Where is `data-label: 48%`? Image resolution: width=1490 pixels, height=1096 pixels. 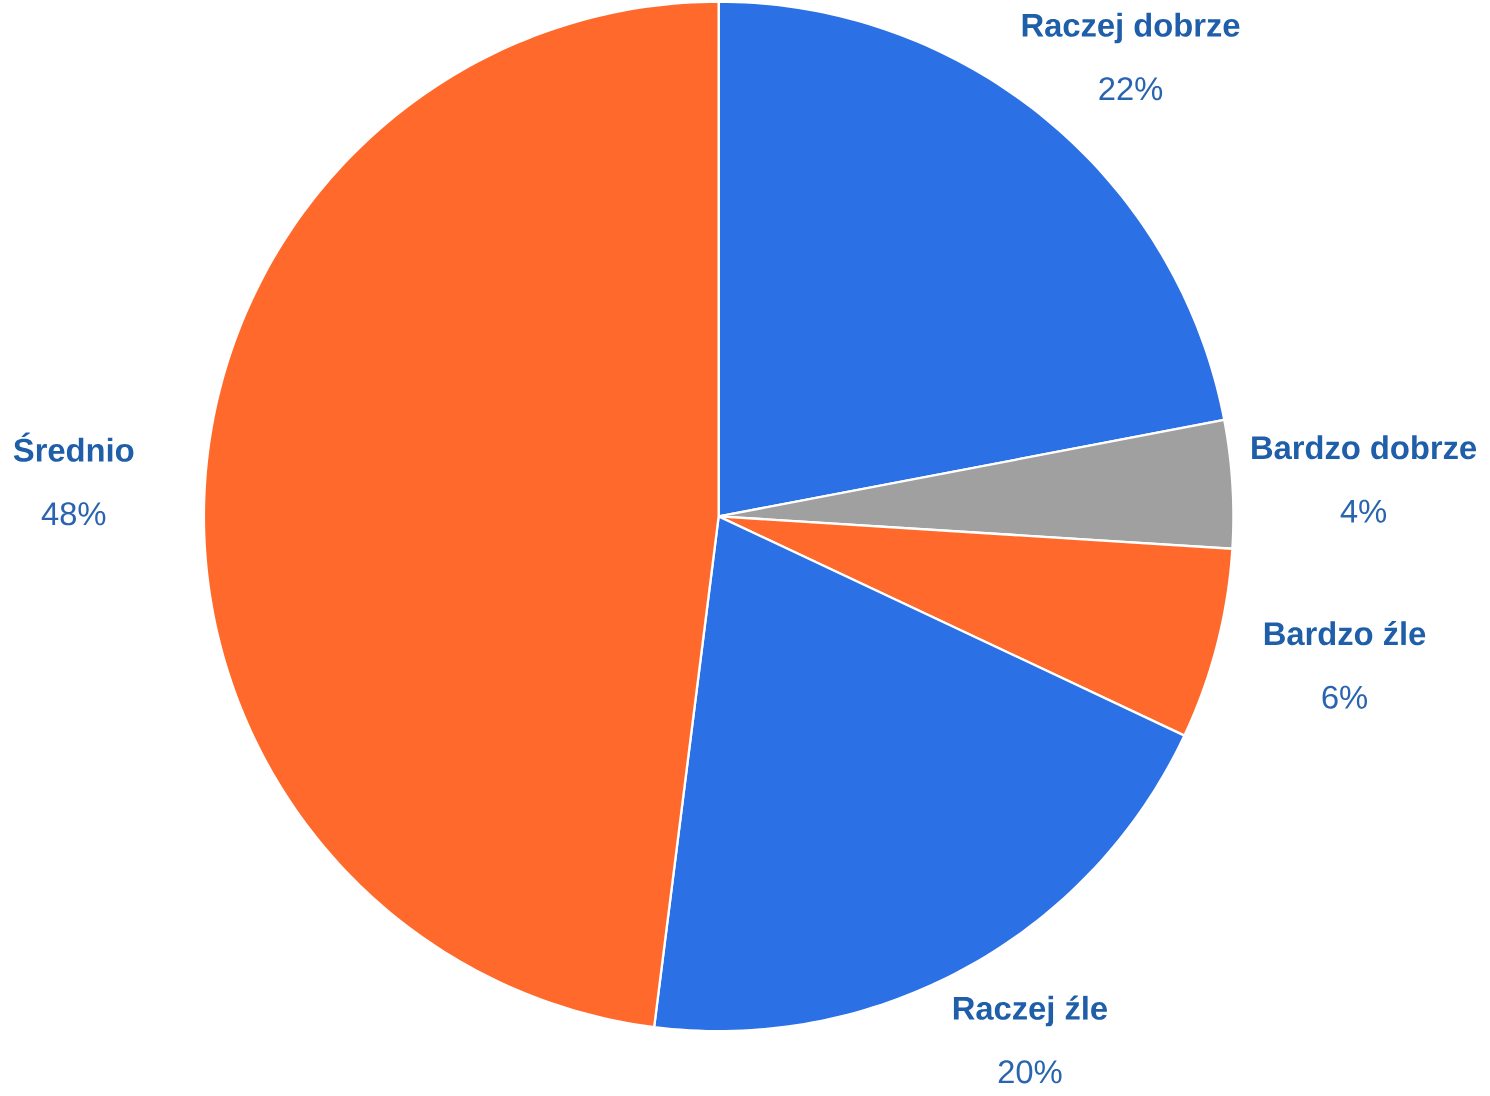 data-label: 48% is located at coordinates (73, 514).